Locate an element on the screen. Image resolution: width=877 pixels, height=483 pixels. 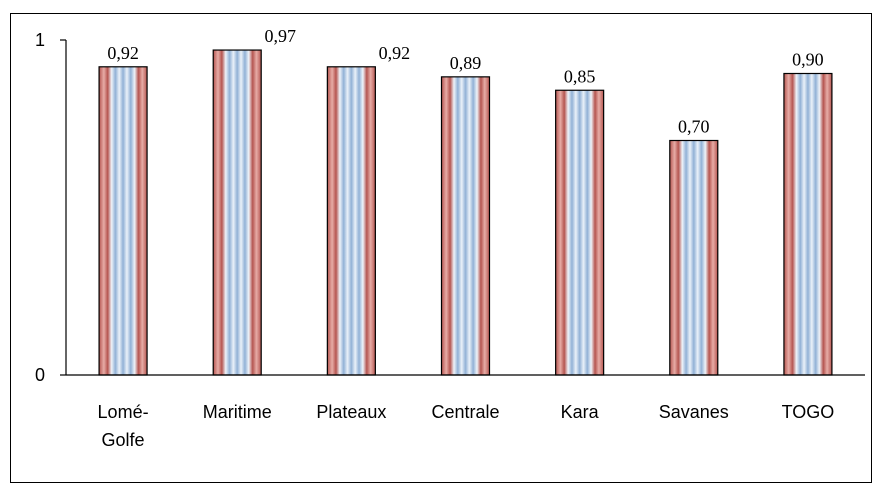
data-label-5: 0,85 is located at coordinates (580, 76).